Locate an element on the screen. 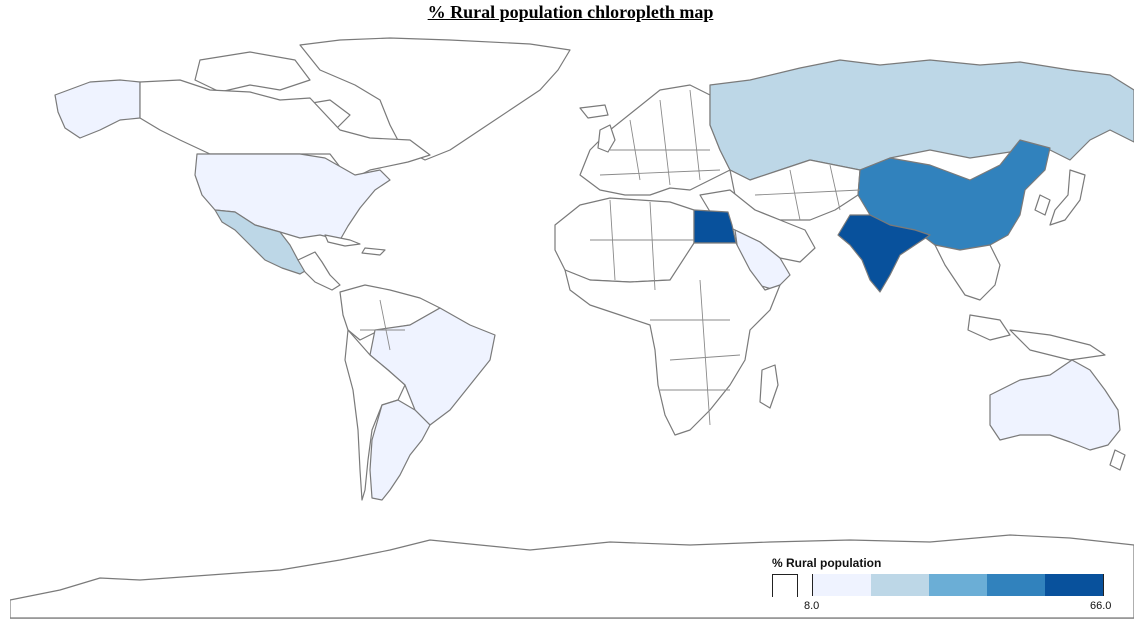 Image resolution: width=1141 pixels, height=640 pixels. region-southeast-asia is located at coordinates (1020, 302).